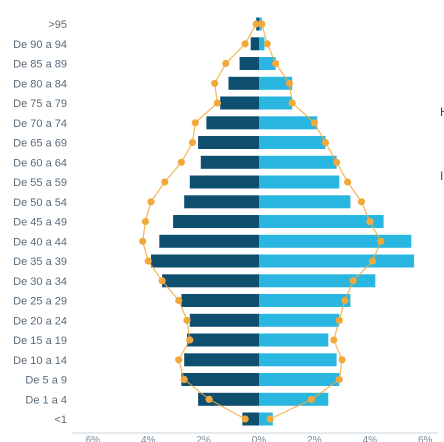 The height and width of the screenshot is (442, 444). I want to click on x-tick-label-3: 0%, so click(259, 438).